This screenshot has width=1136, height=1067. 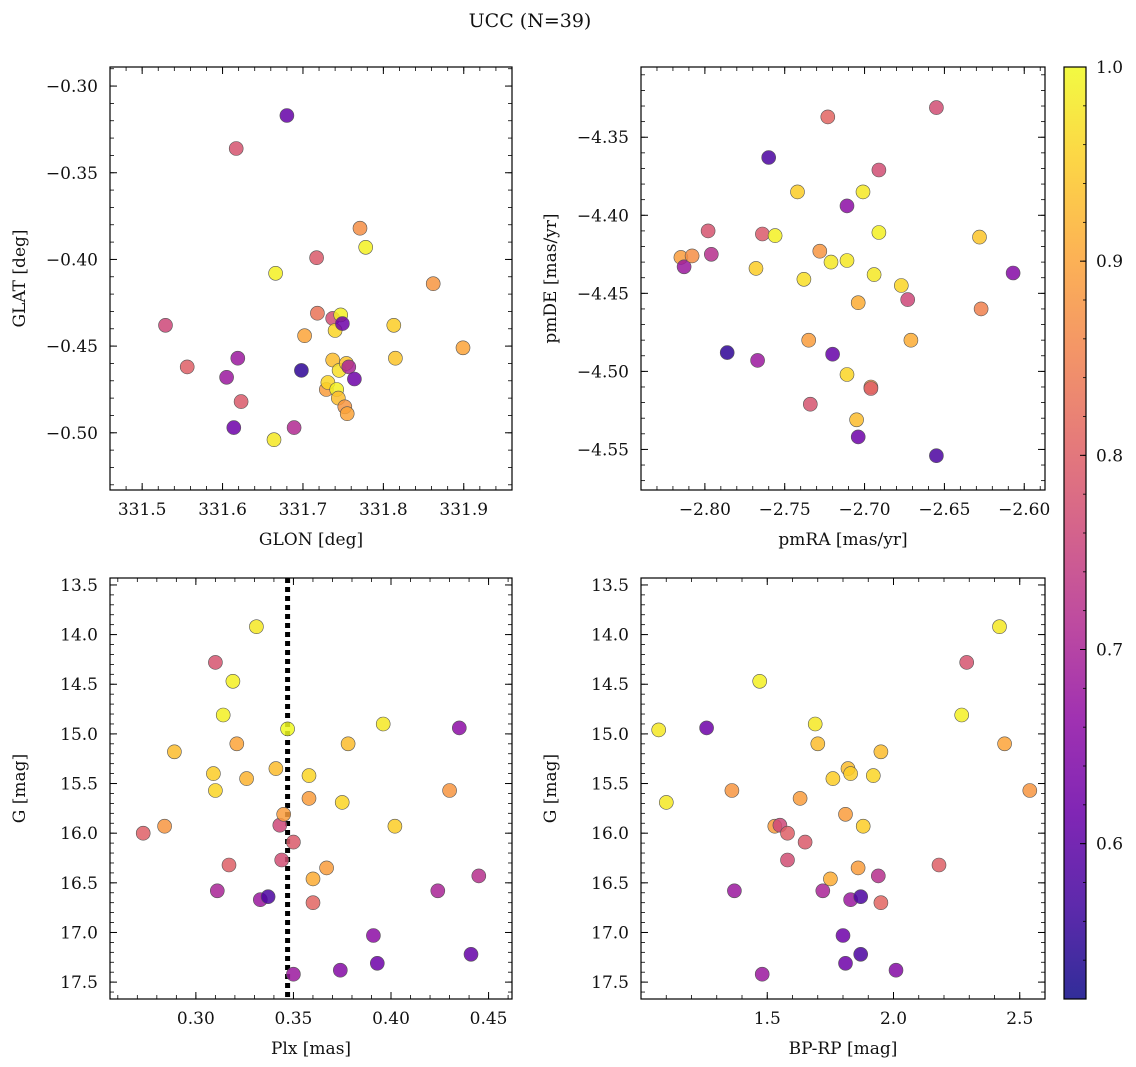 I want to click on y-tick-label: 13.5, so click(x=79, y=586).